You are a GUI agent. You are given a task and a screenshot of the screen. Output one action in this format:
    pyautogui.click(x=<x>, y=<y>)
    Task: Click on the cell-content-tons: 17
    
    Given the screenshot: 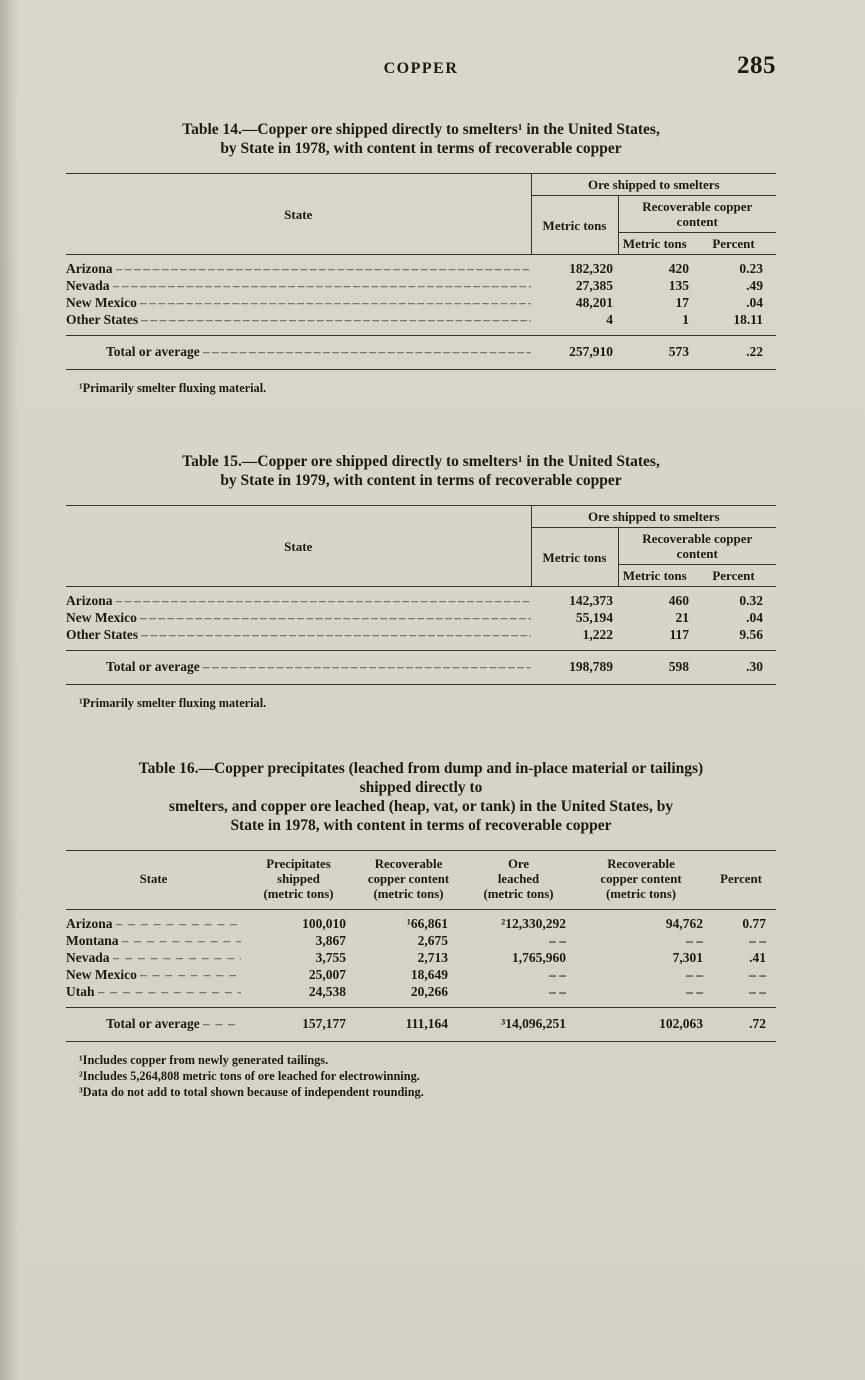 What is the action you would take?
    pyautogui.click(x=682, y=302)
    